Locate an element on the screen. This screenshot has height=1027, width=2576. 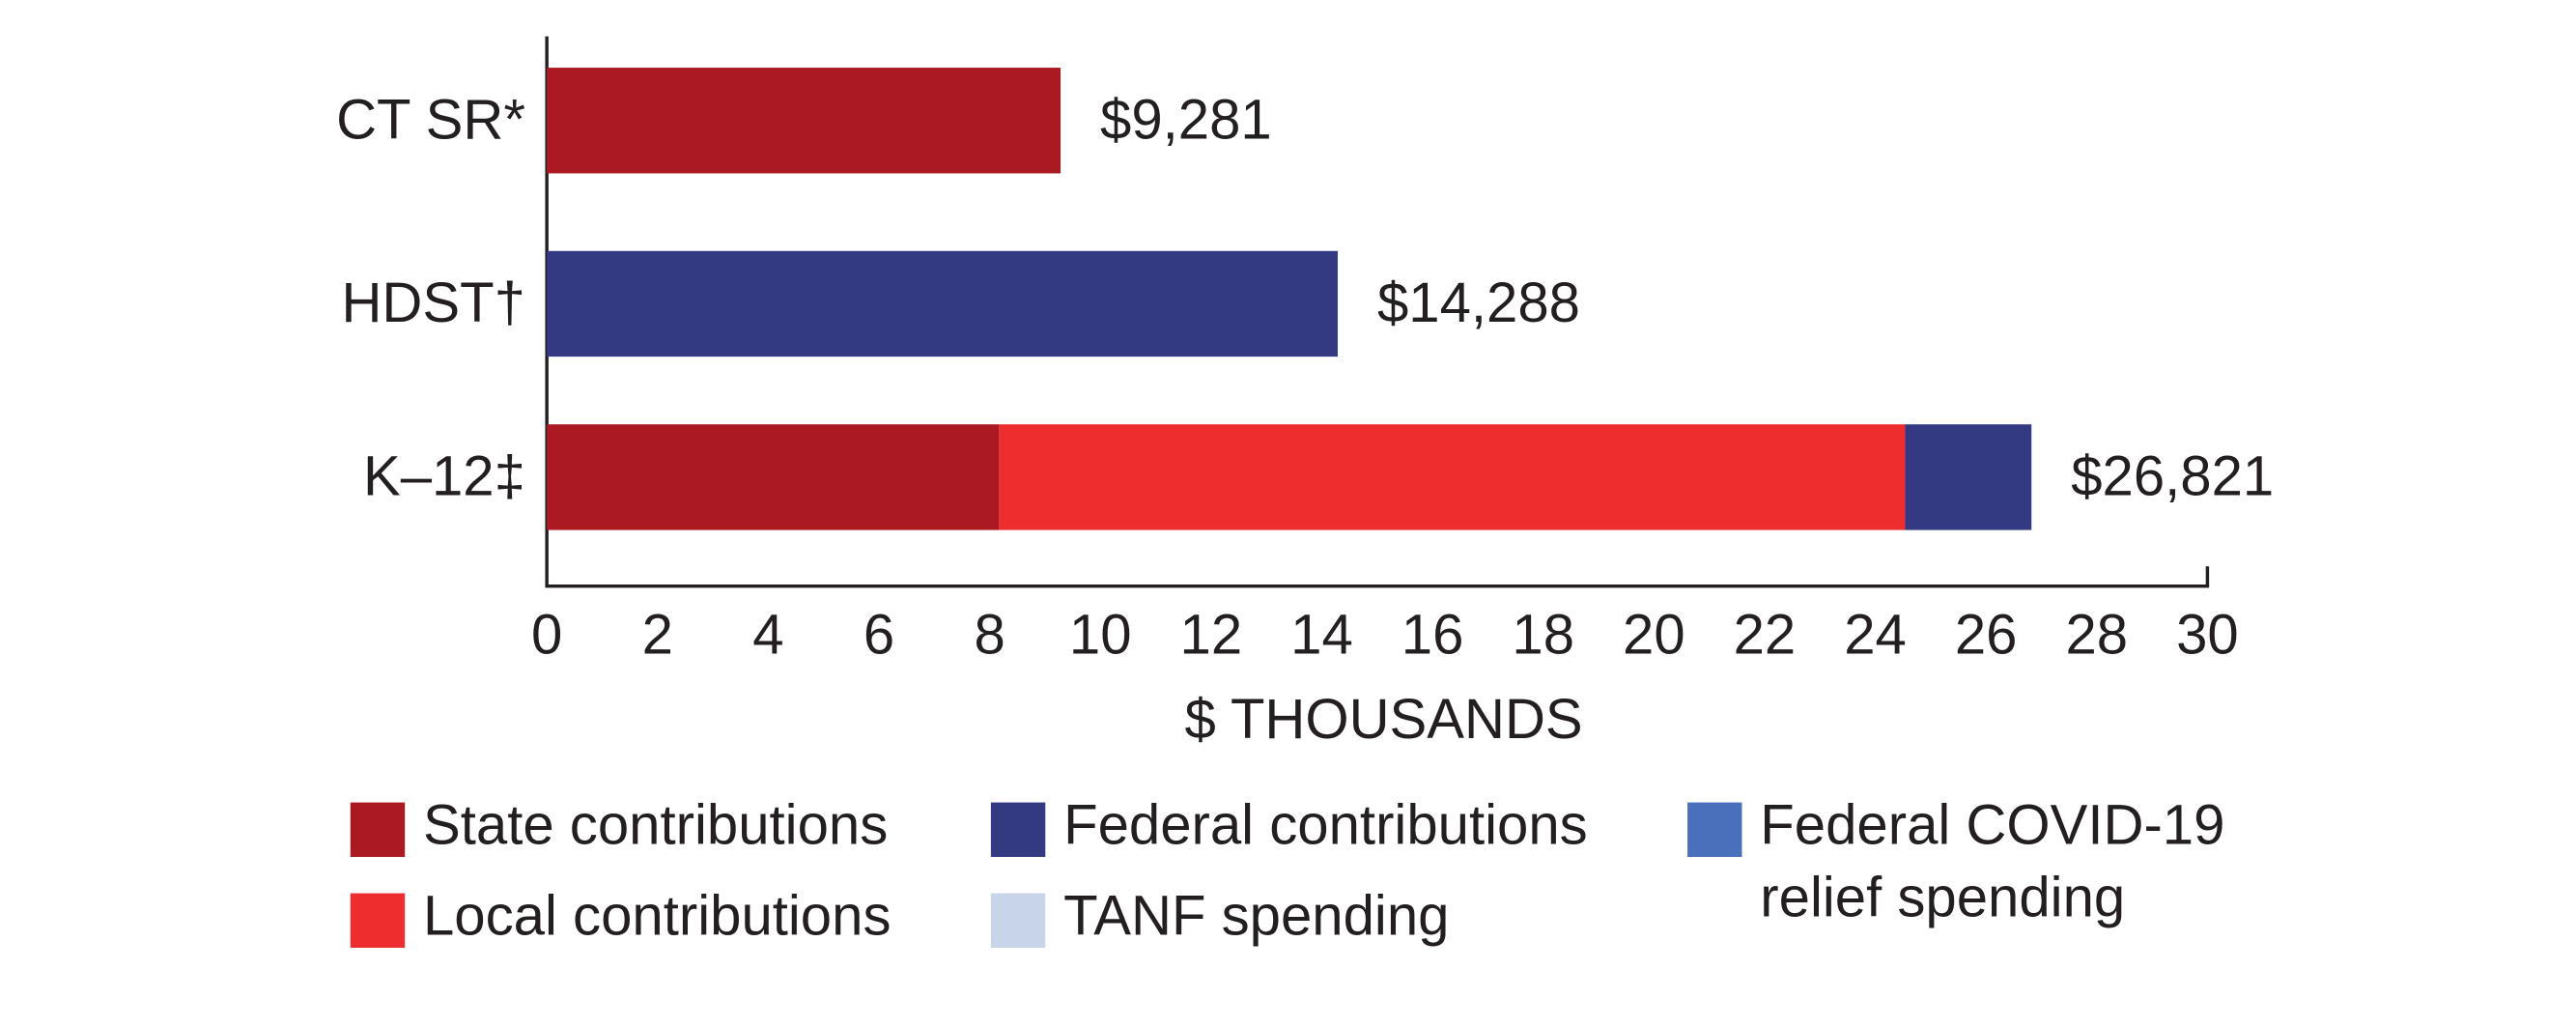
total-label: $9,281 is located at coordinates (1186, 120).